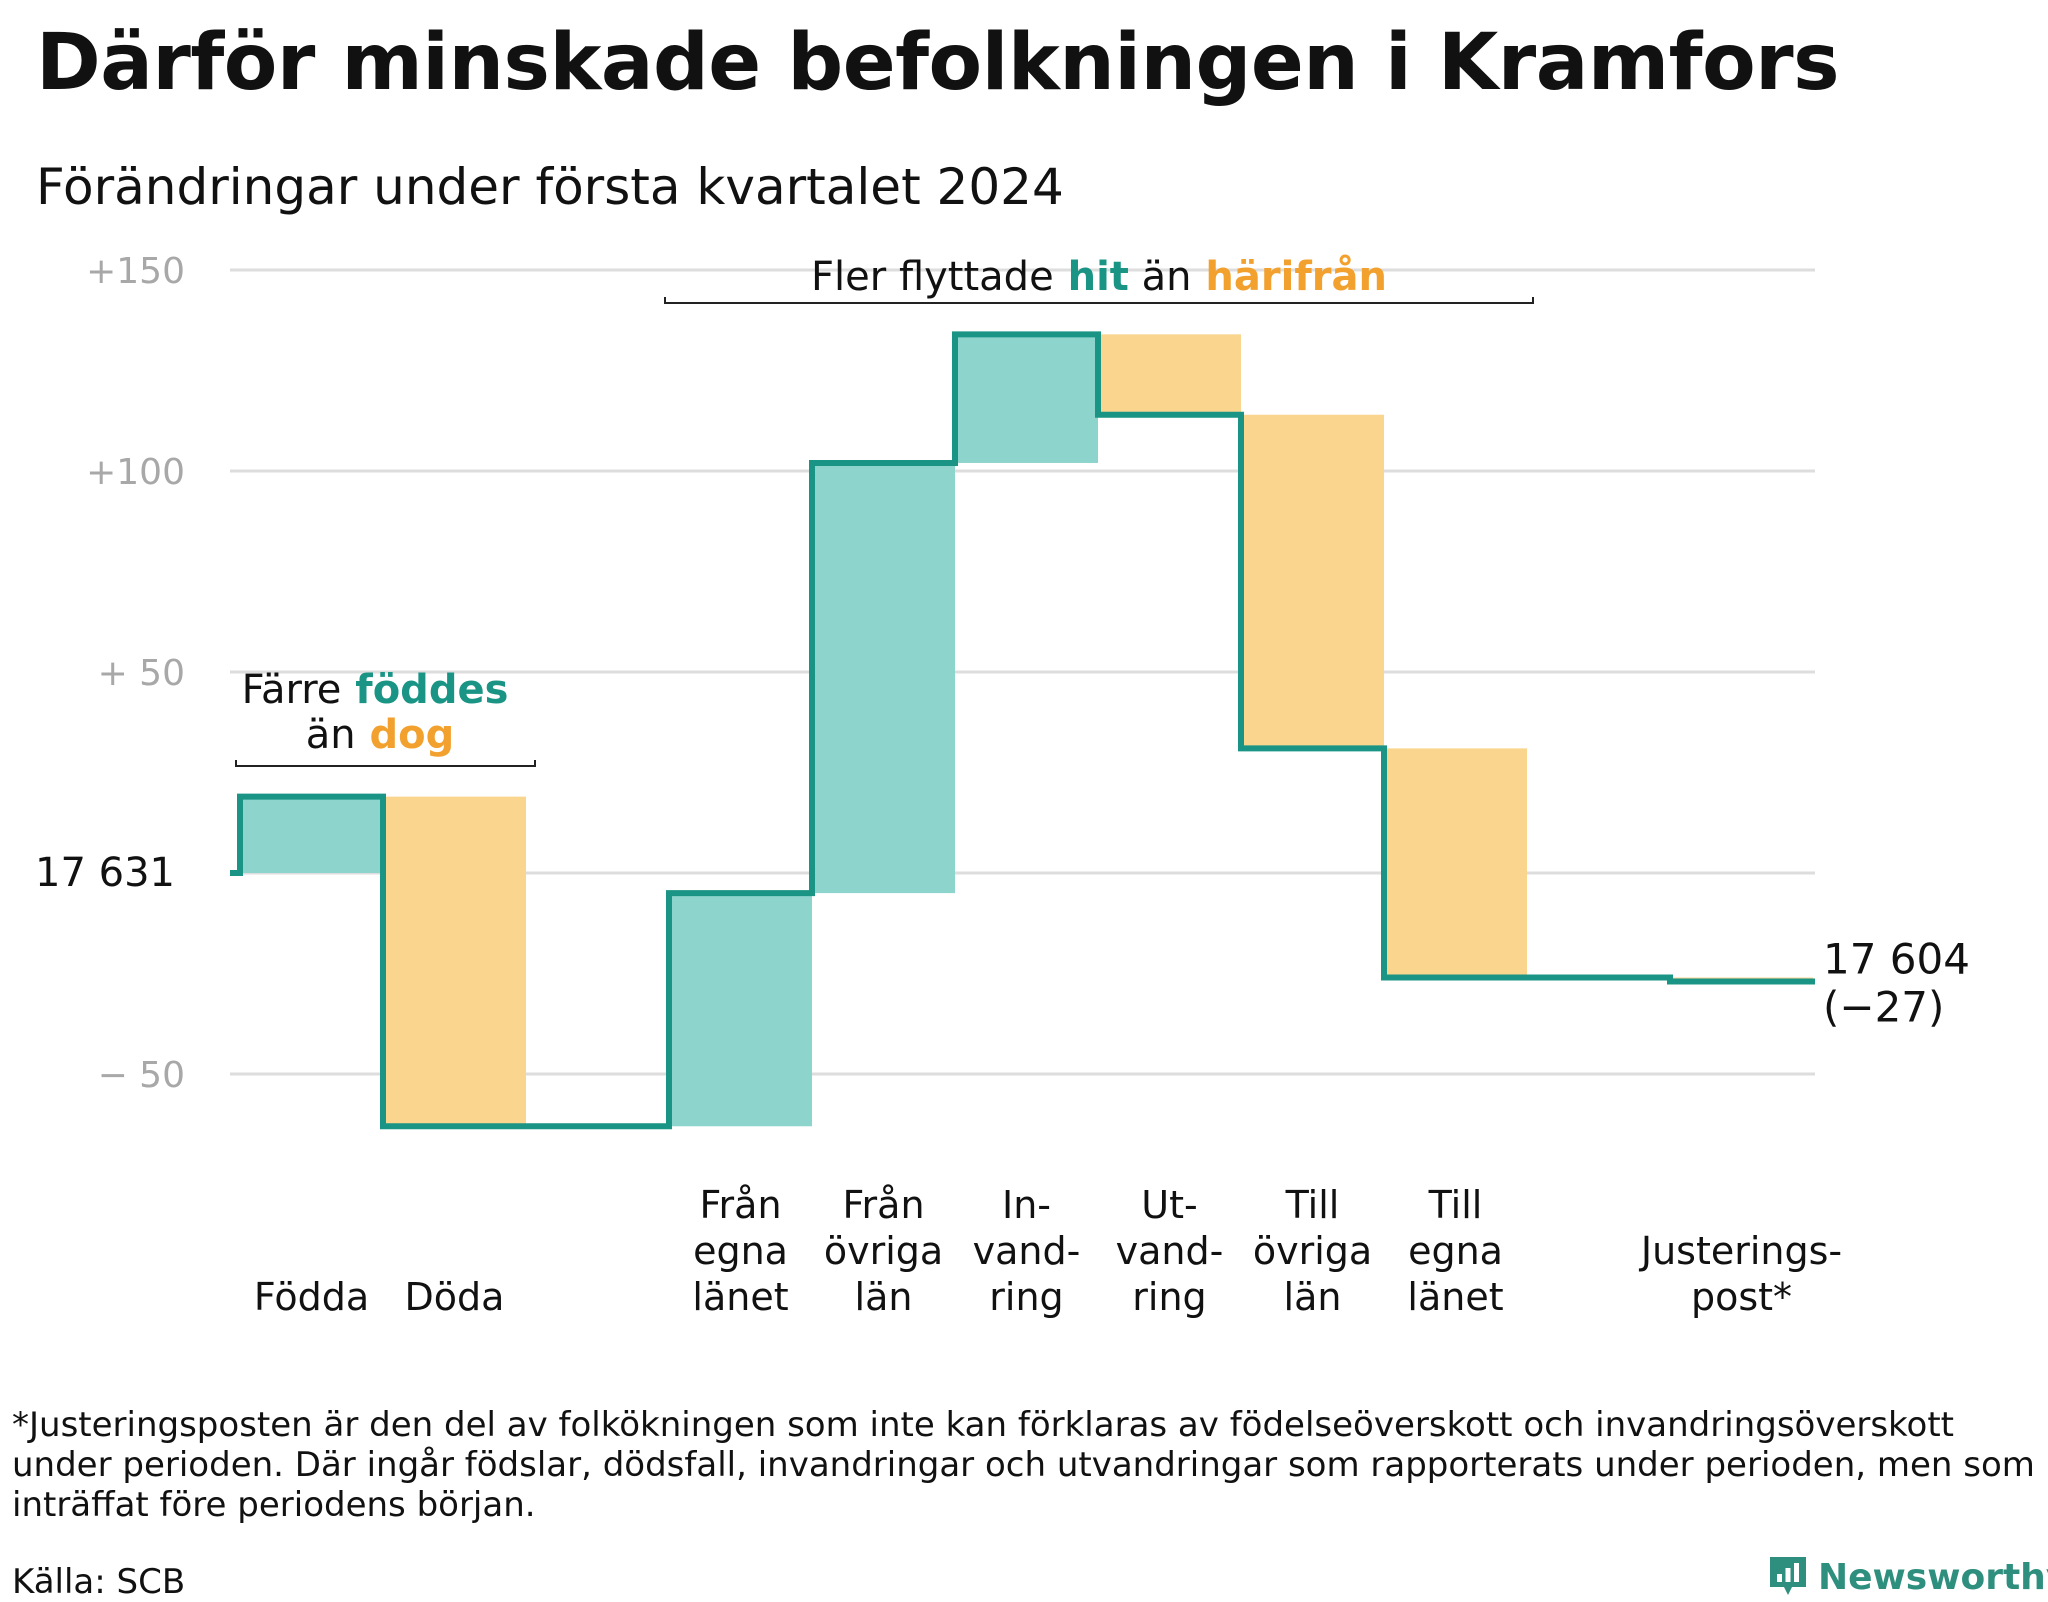  I want to click on migration-annotation-part: hit, so click(1091, 277).